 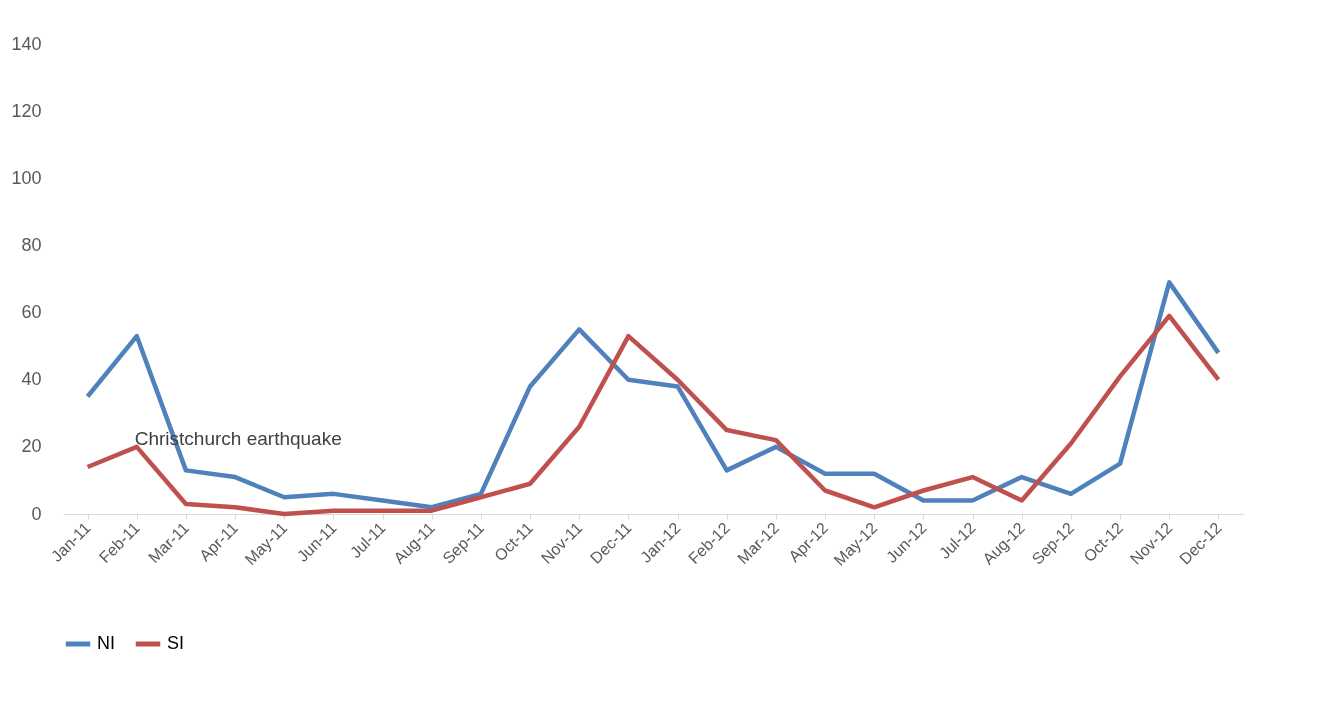 What do you see at coordinates (26, 43) in the screenshot?
I see `y-tick-label: 140` at bounding box center [26, 43].